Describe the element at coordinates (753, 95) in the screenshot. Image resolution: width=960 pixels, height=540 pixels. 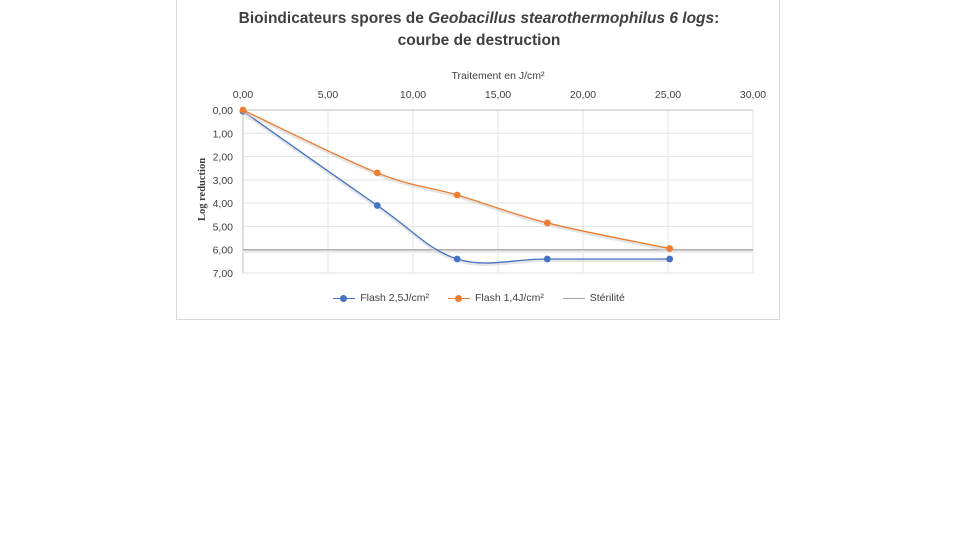
I see `x-tick-label: 30,00` at that location.